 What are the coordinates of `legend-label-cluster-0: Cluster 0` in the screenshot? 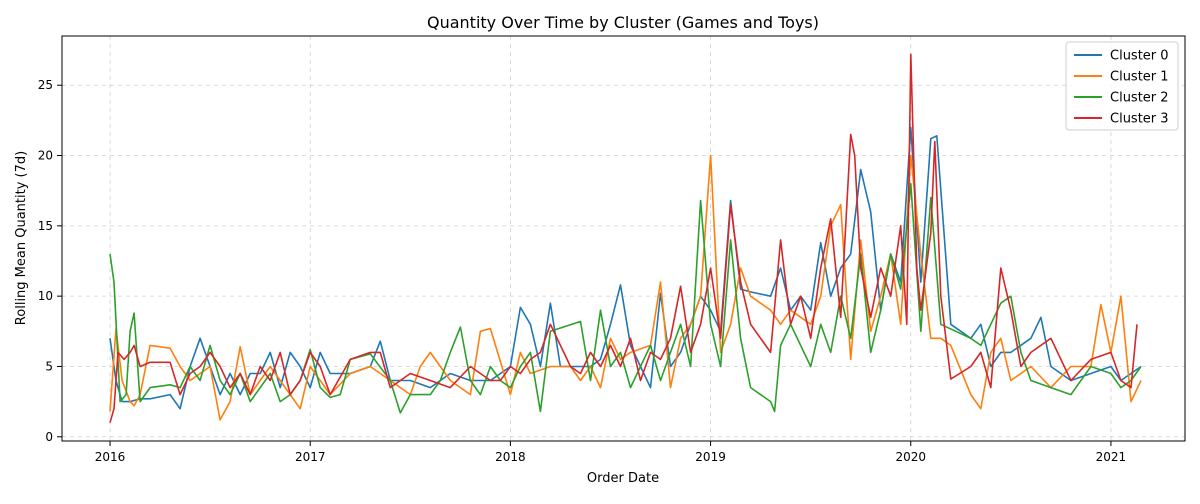 It's located at (1139, 56).